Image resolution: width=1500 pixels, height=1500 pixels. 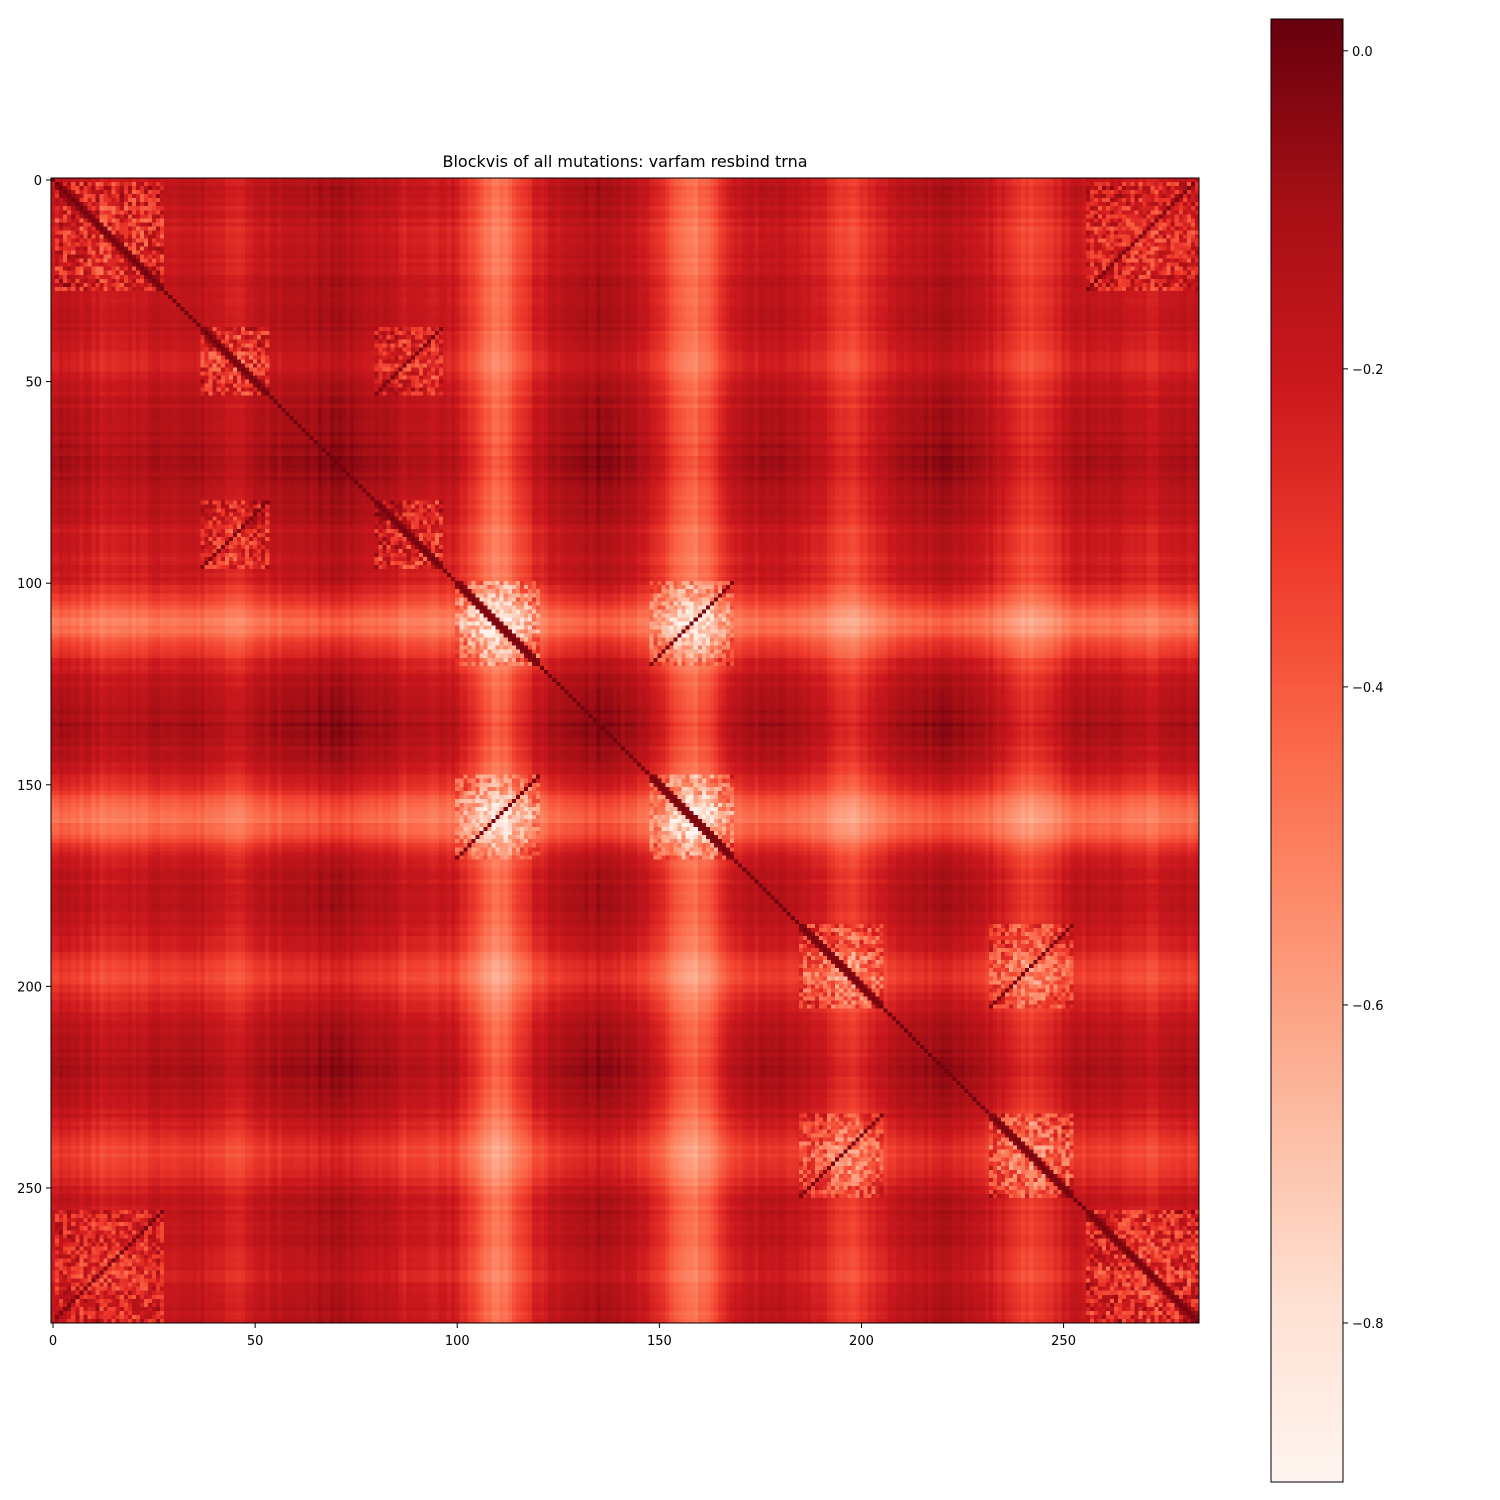 What do you see at coordinates (34, 685) in the screenshot?
I see `y-axis: 0 50 100 150 200 250` at bounding box center [34, 685].